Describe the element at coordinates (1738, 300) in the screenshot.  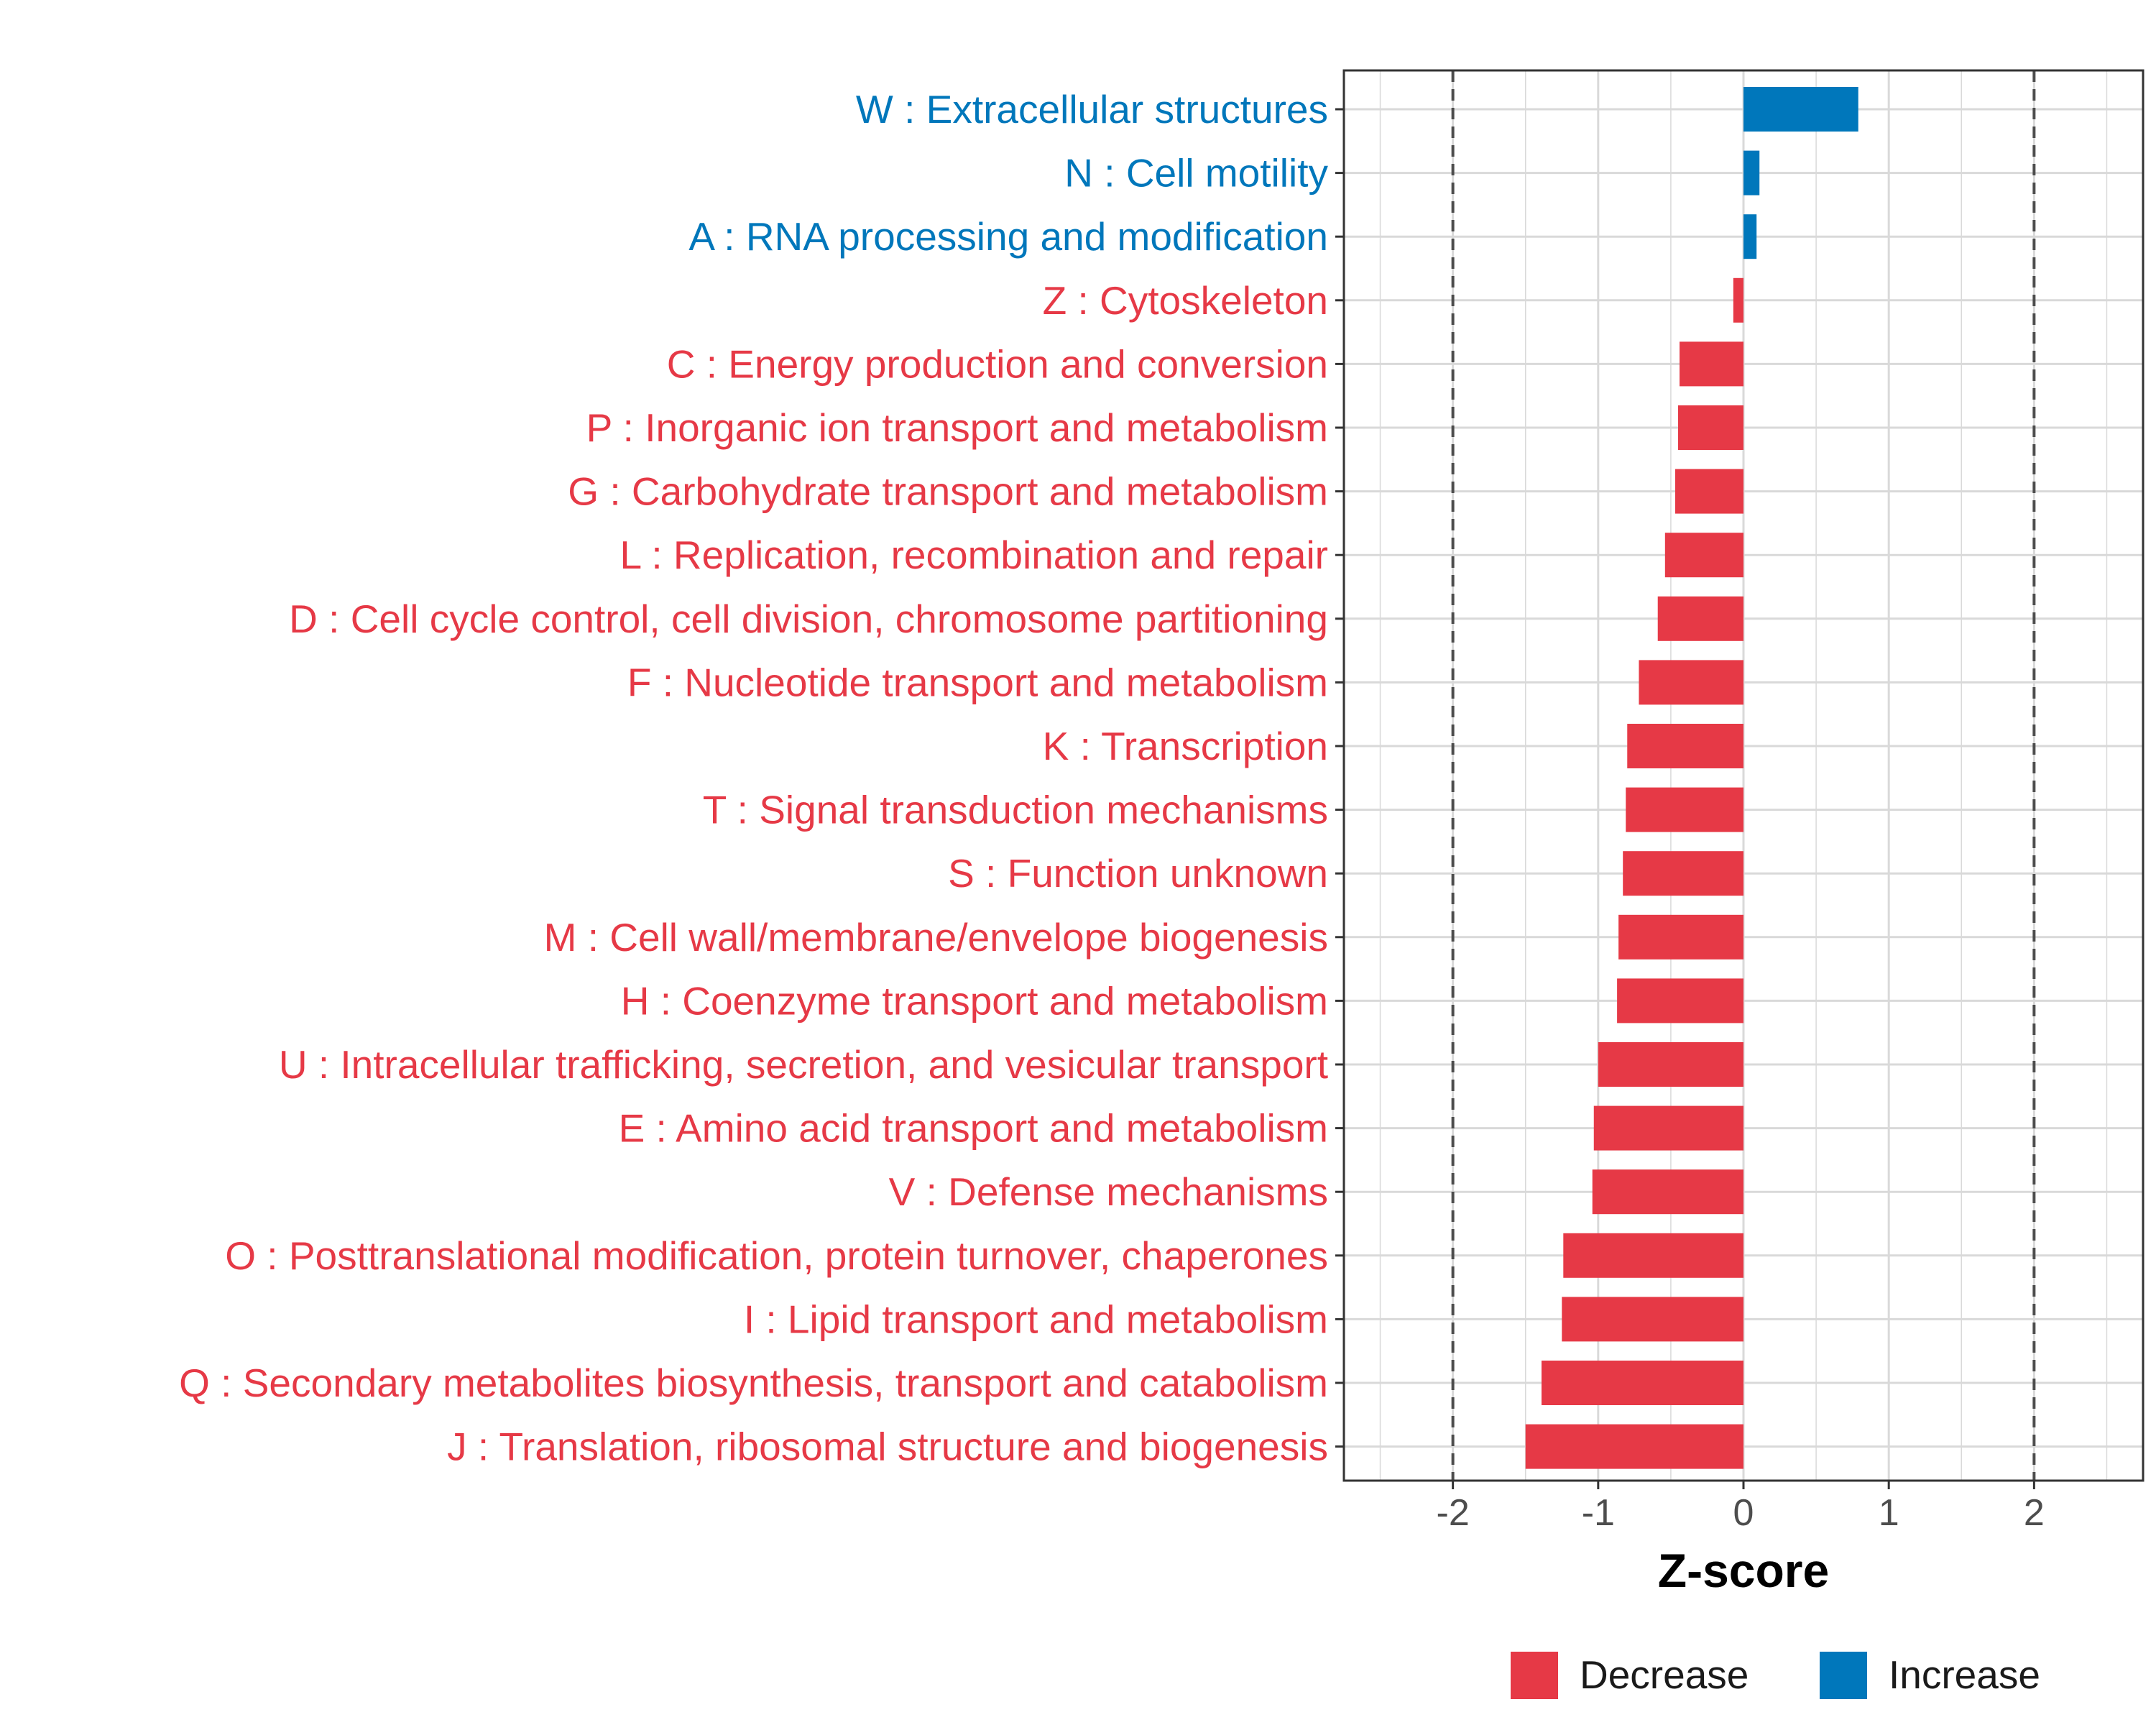
I see `bar-z` at that location.